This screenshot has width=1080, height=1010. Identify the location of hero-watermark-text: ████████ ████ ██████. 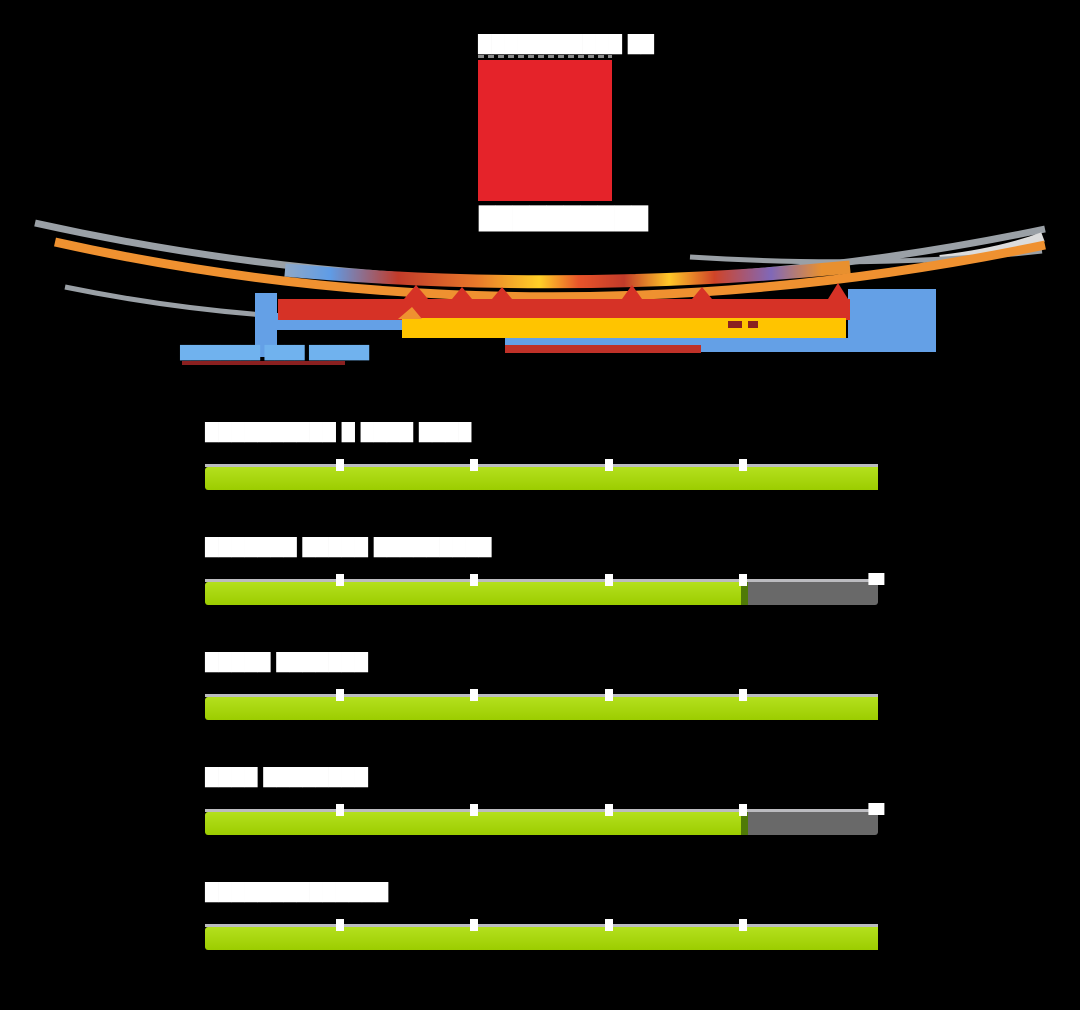
(275, 353).